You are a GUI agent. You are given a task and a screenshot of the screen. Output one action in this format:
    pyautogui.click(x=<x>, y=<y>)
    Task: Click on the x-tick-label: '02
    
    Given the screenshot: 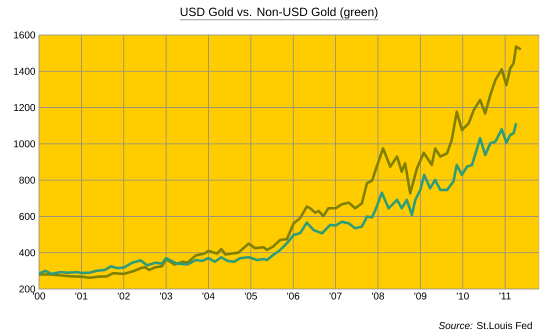 What is the action you would take?
    pyautogui.click(x=124, y=296)
    